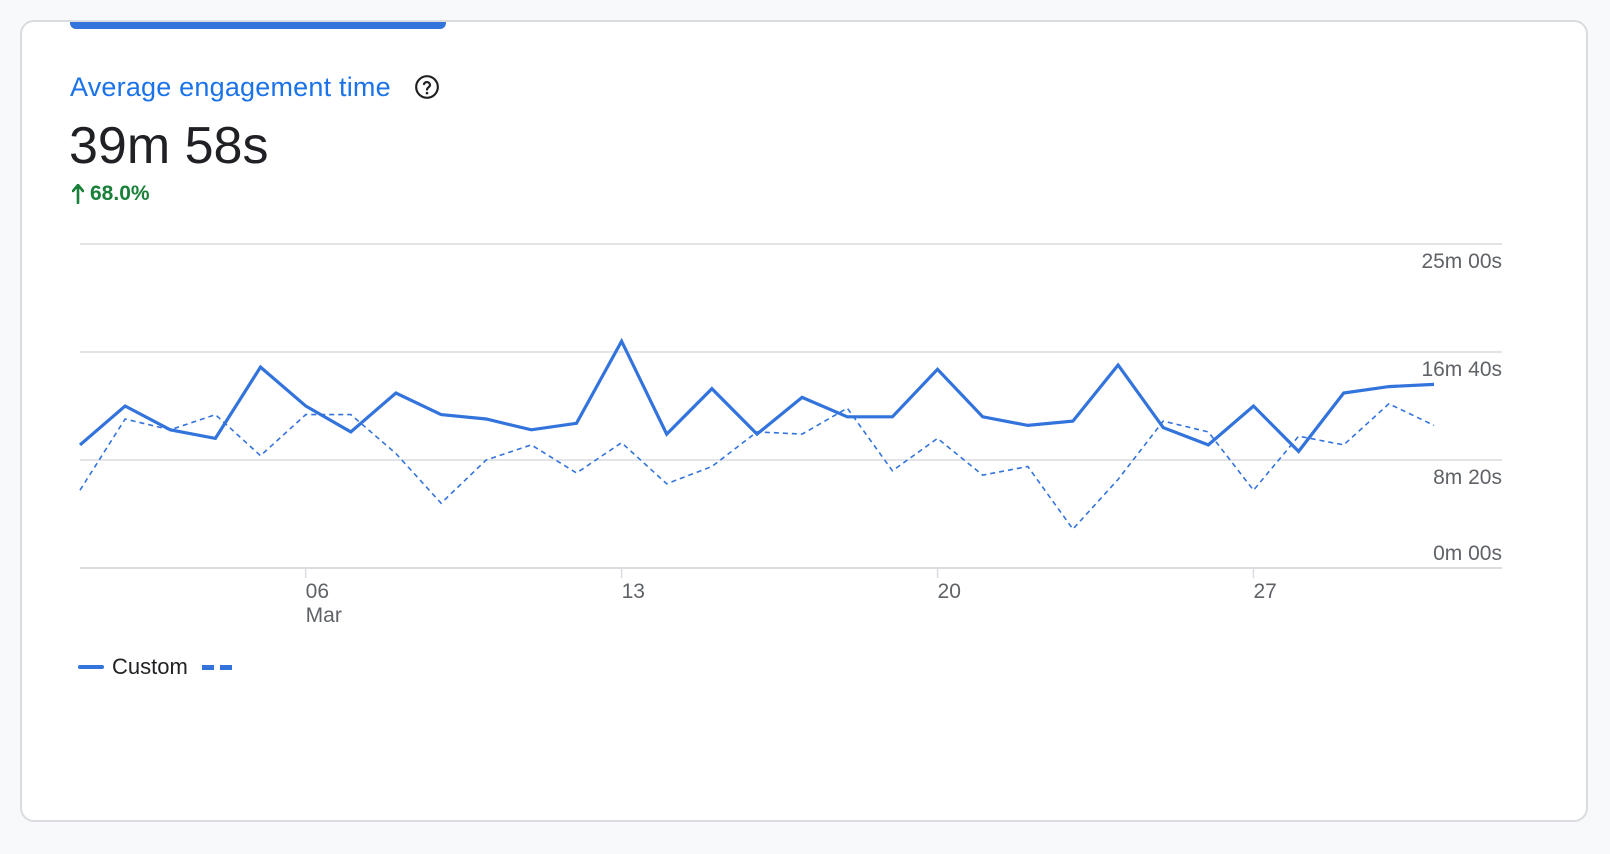 The width and height of the screenshot is (1610, 854). Describe the element at coordinates (1461, 369) in the screenshot. I see `y-tick-label-2: 16m 40s` at that location.